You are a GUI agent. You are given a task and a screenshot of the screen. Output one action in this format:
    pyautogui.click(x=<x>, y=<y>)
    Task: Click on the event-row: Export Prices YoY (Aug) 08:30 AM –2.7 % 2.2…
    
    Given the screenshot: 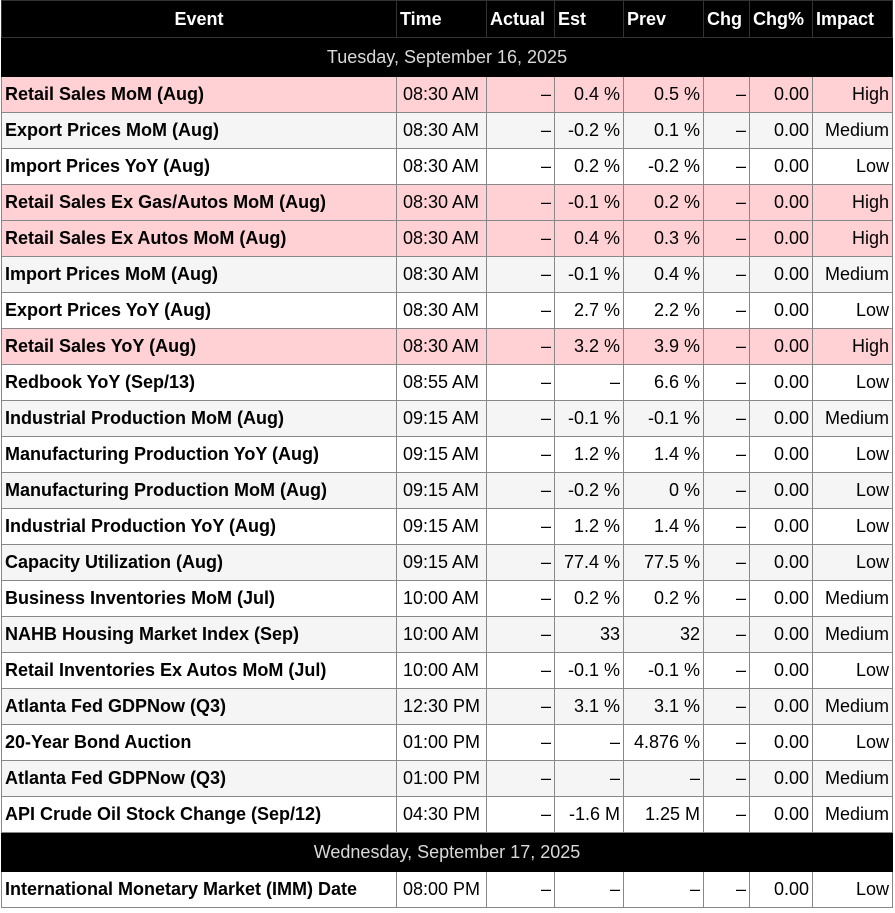 What is the action you would take?
    pyautogui.click(x=447, y=310)
    